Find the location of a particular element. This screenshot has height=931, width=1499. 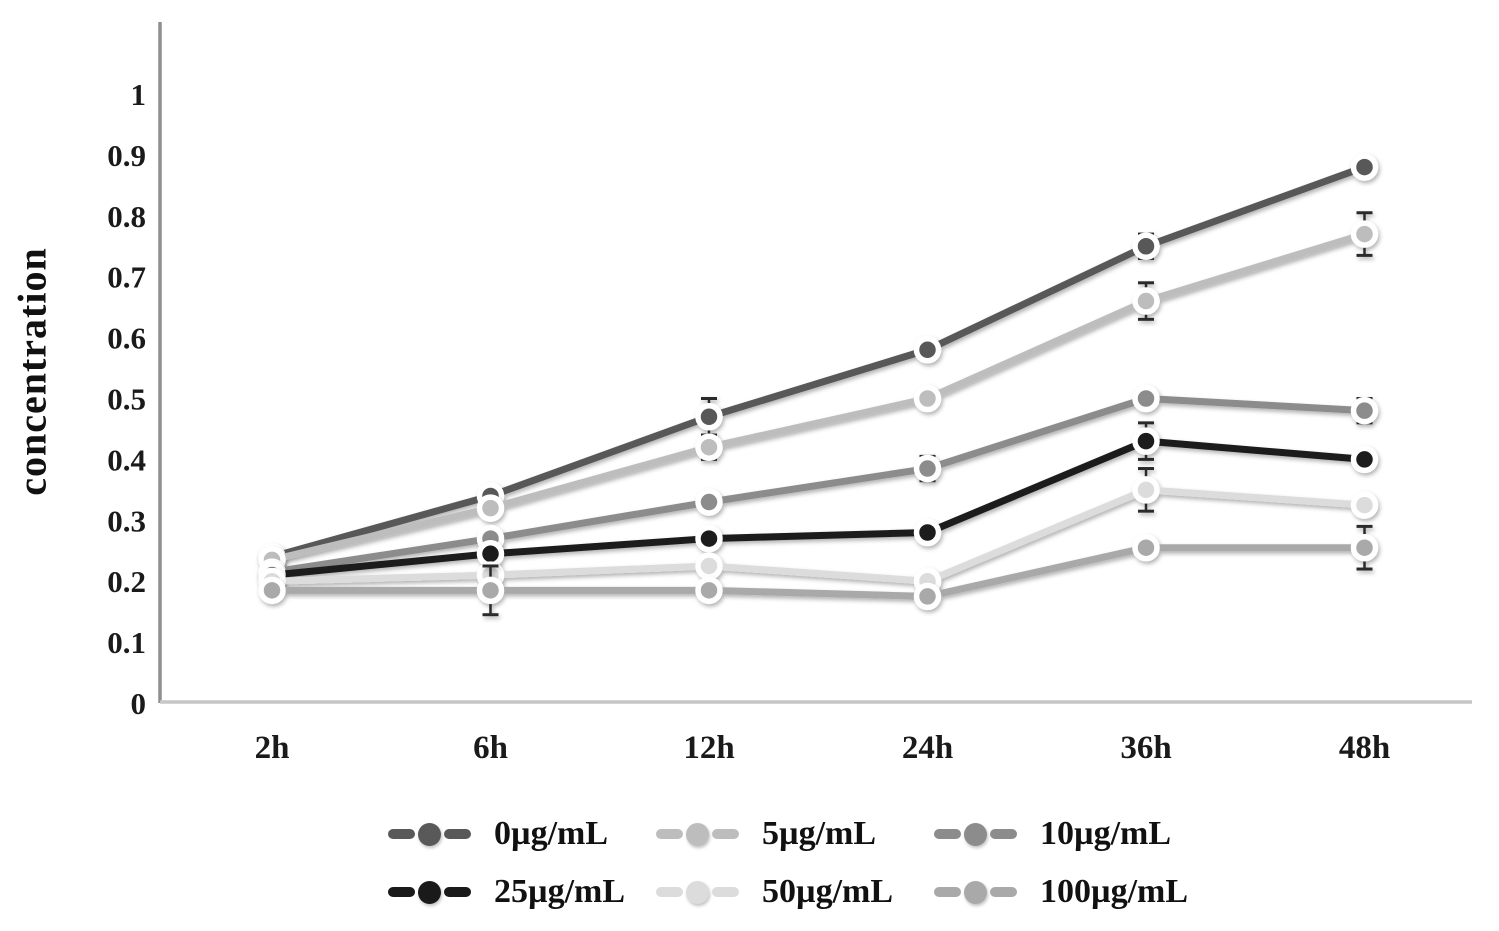

marker-100ug-ml-48h is located at coordinates (1364, 547).